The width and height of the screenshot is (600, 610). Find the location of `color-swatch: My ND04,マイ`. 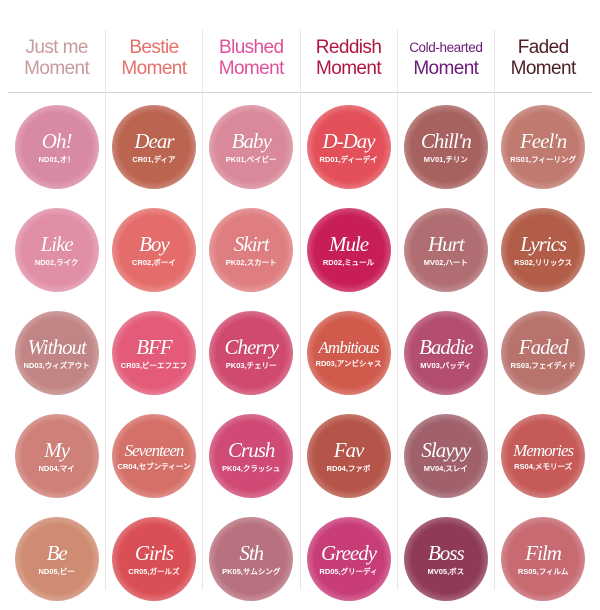

color-swatch: My ND04,マイ is located at coordinates (56, 456).